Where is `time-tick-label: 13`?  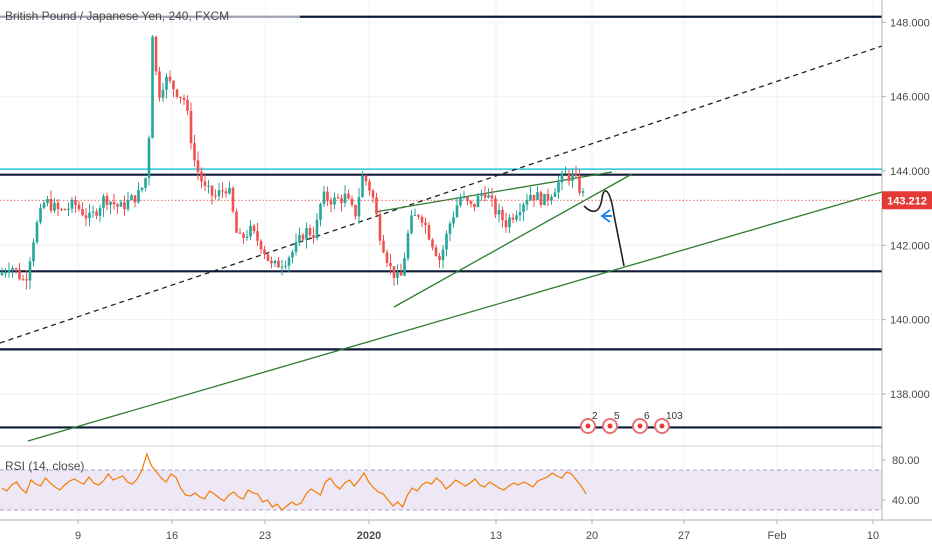
time-tick-label: 13 is located at coordinates (496, 536).